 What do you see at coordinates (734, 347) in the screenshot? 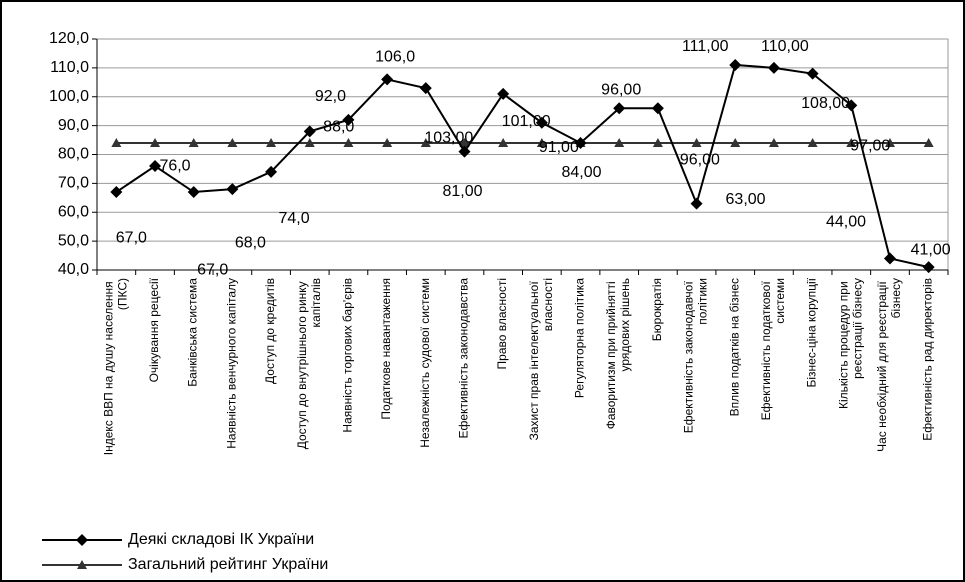
I see `x-tick-label: Вплив податків на бізнес` at bounding box center [734, 347].